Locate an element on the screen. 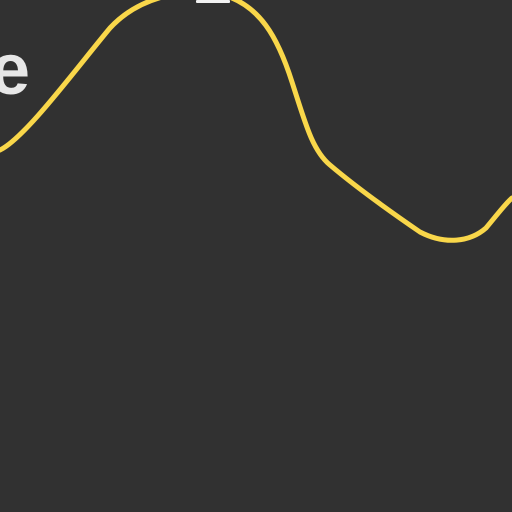 This screenshot has height=512, width=512. title-fragment: e is located at coordinates (15, 70).